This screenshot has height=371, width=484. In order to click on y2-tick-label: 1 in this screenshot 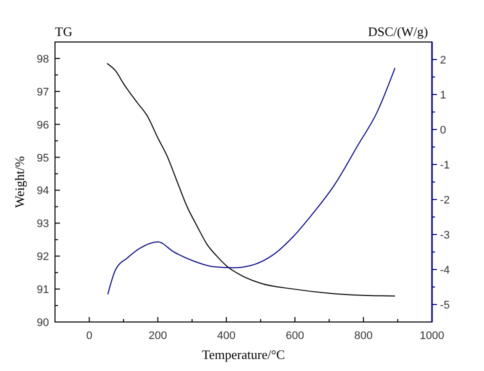, I will do `click(443, 96)`.